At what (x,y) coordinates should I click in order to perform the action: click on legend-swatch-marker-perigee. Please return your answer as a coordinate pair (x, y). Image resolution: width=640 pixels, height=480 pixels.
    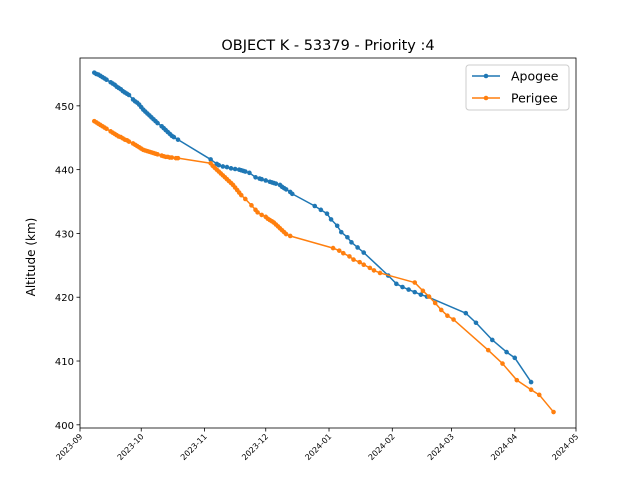
    Looking at the image, I should click on (486, 98).